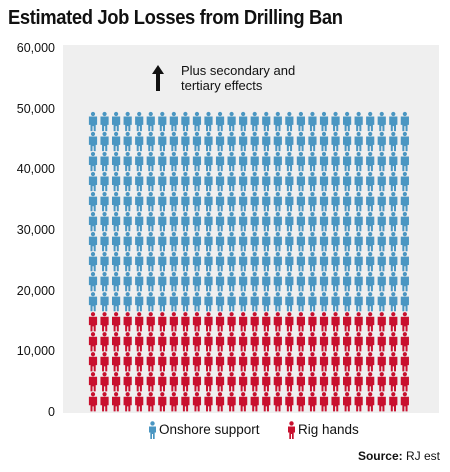 The image size is (450, 472). What do you see at coordinates (380, 456) in the screenshot?
I see `source-label: Source:` at bounding box center [380, 456].